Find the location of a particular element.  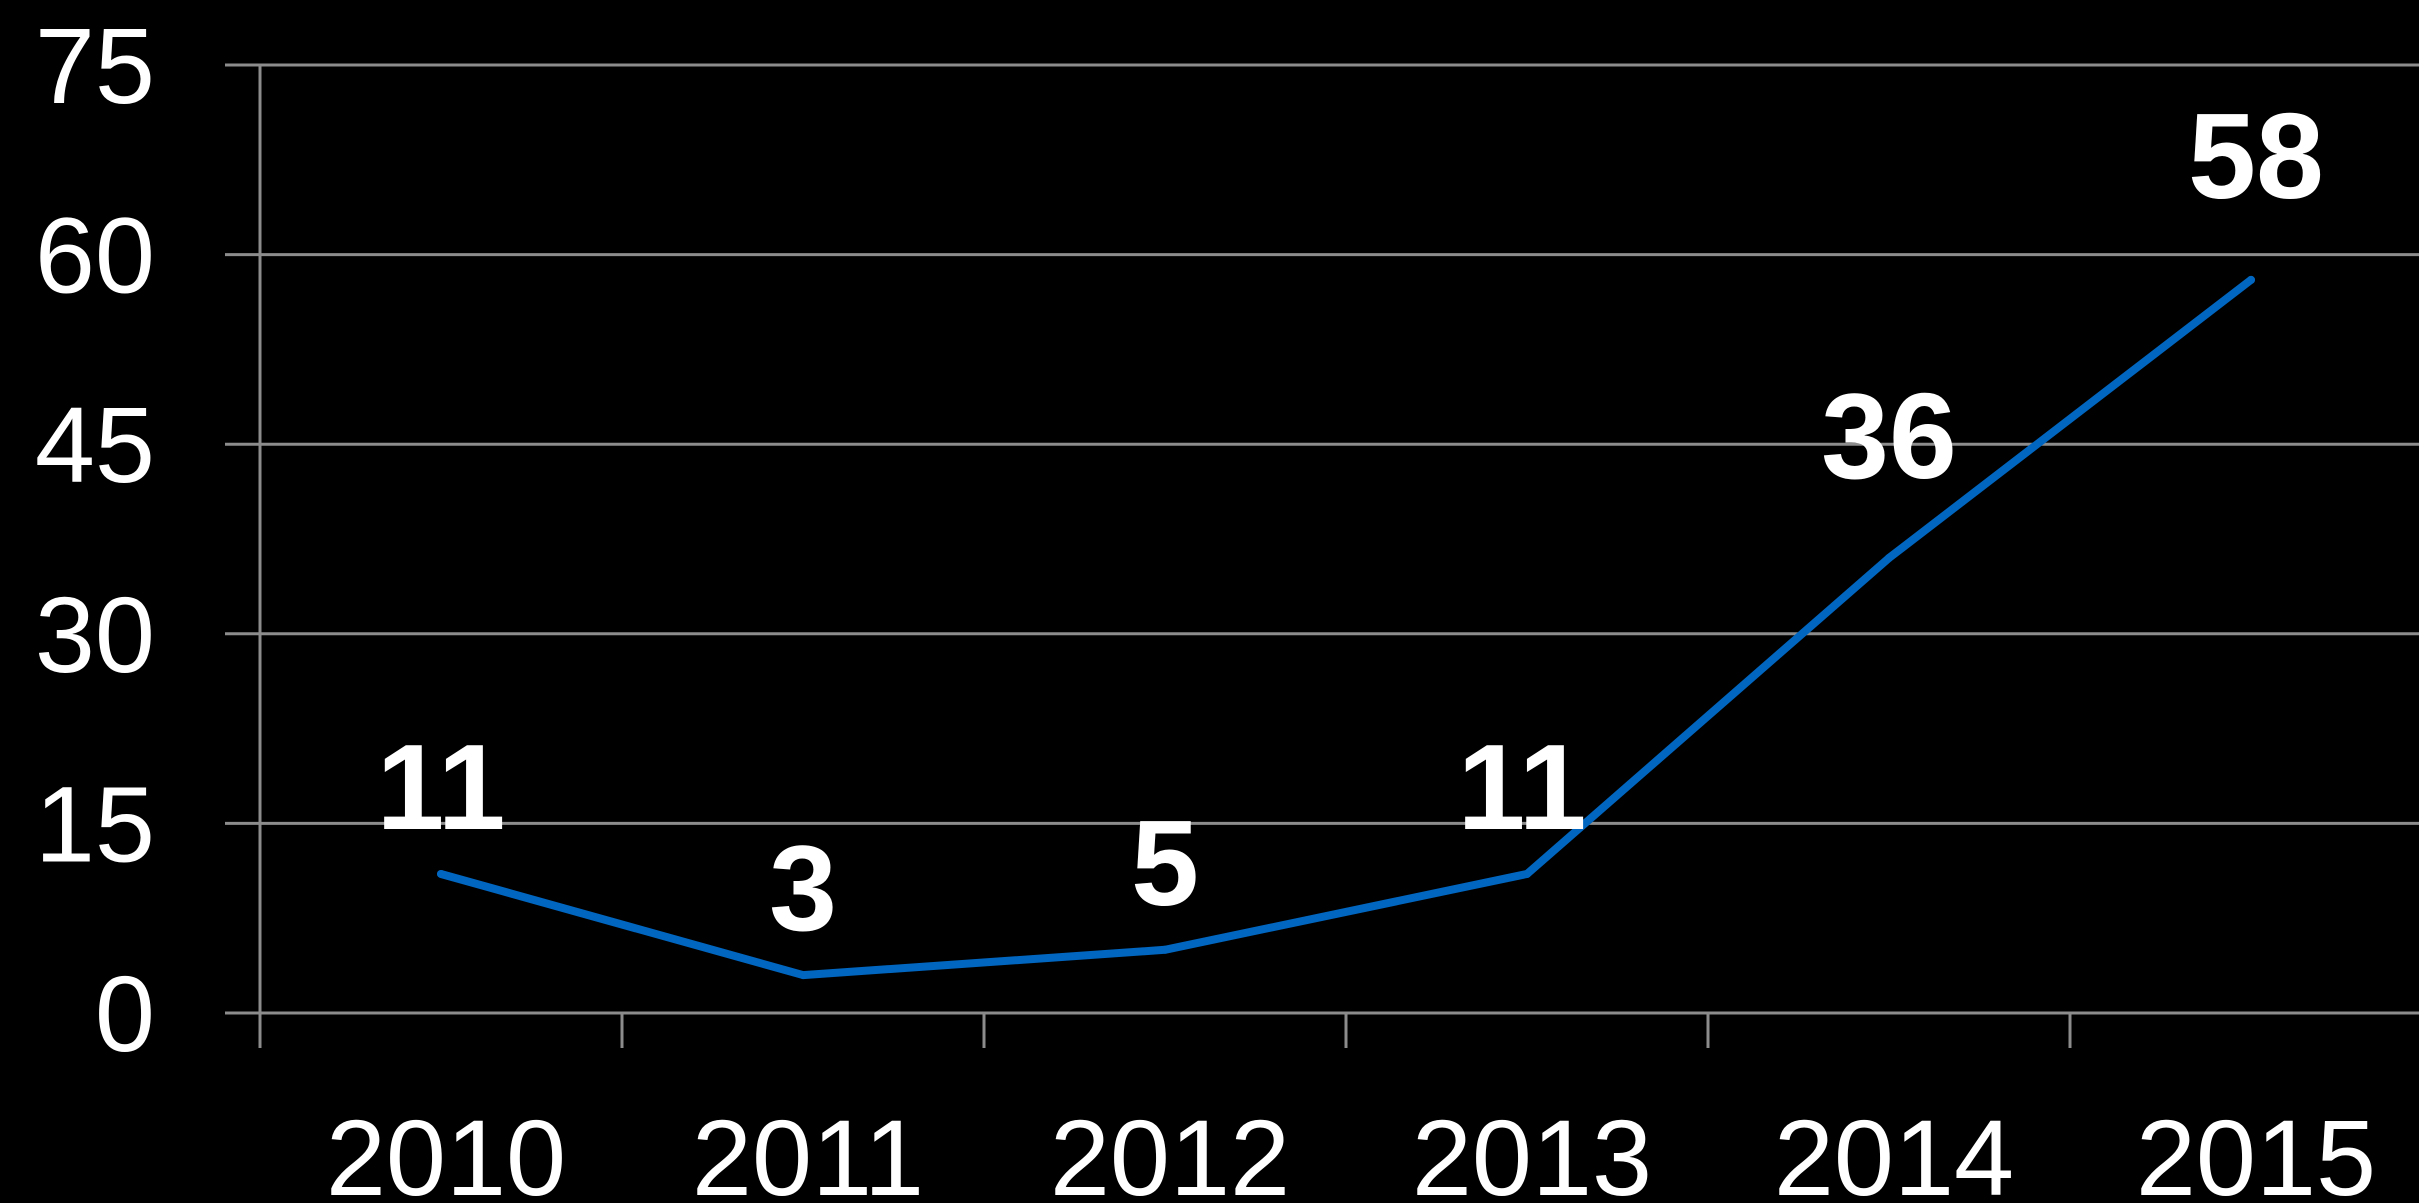

x-tick-label: 2010 is located at coordinates (446, 1150).